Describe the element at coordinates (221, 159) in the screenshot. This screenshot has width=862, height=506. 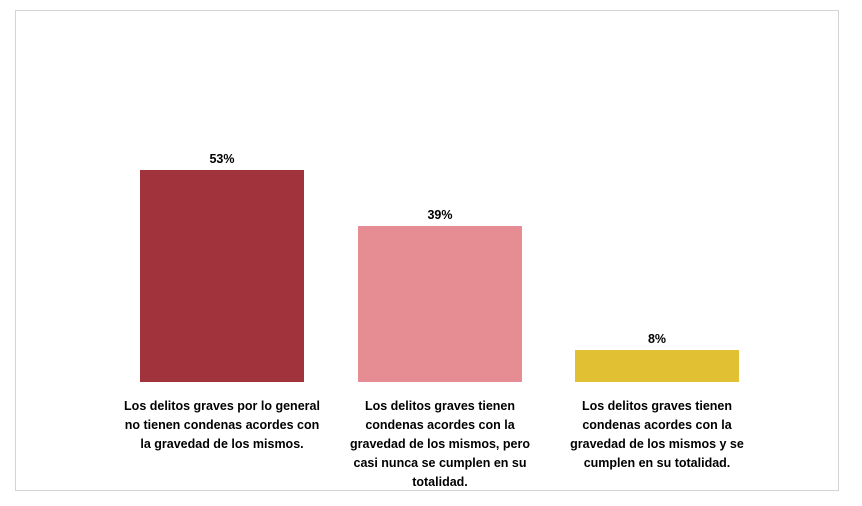
I see `data-label: 53%` at that location.